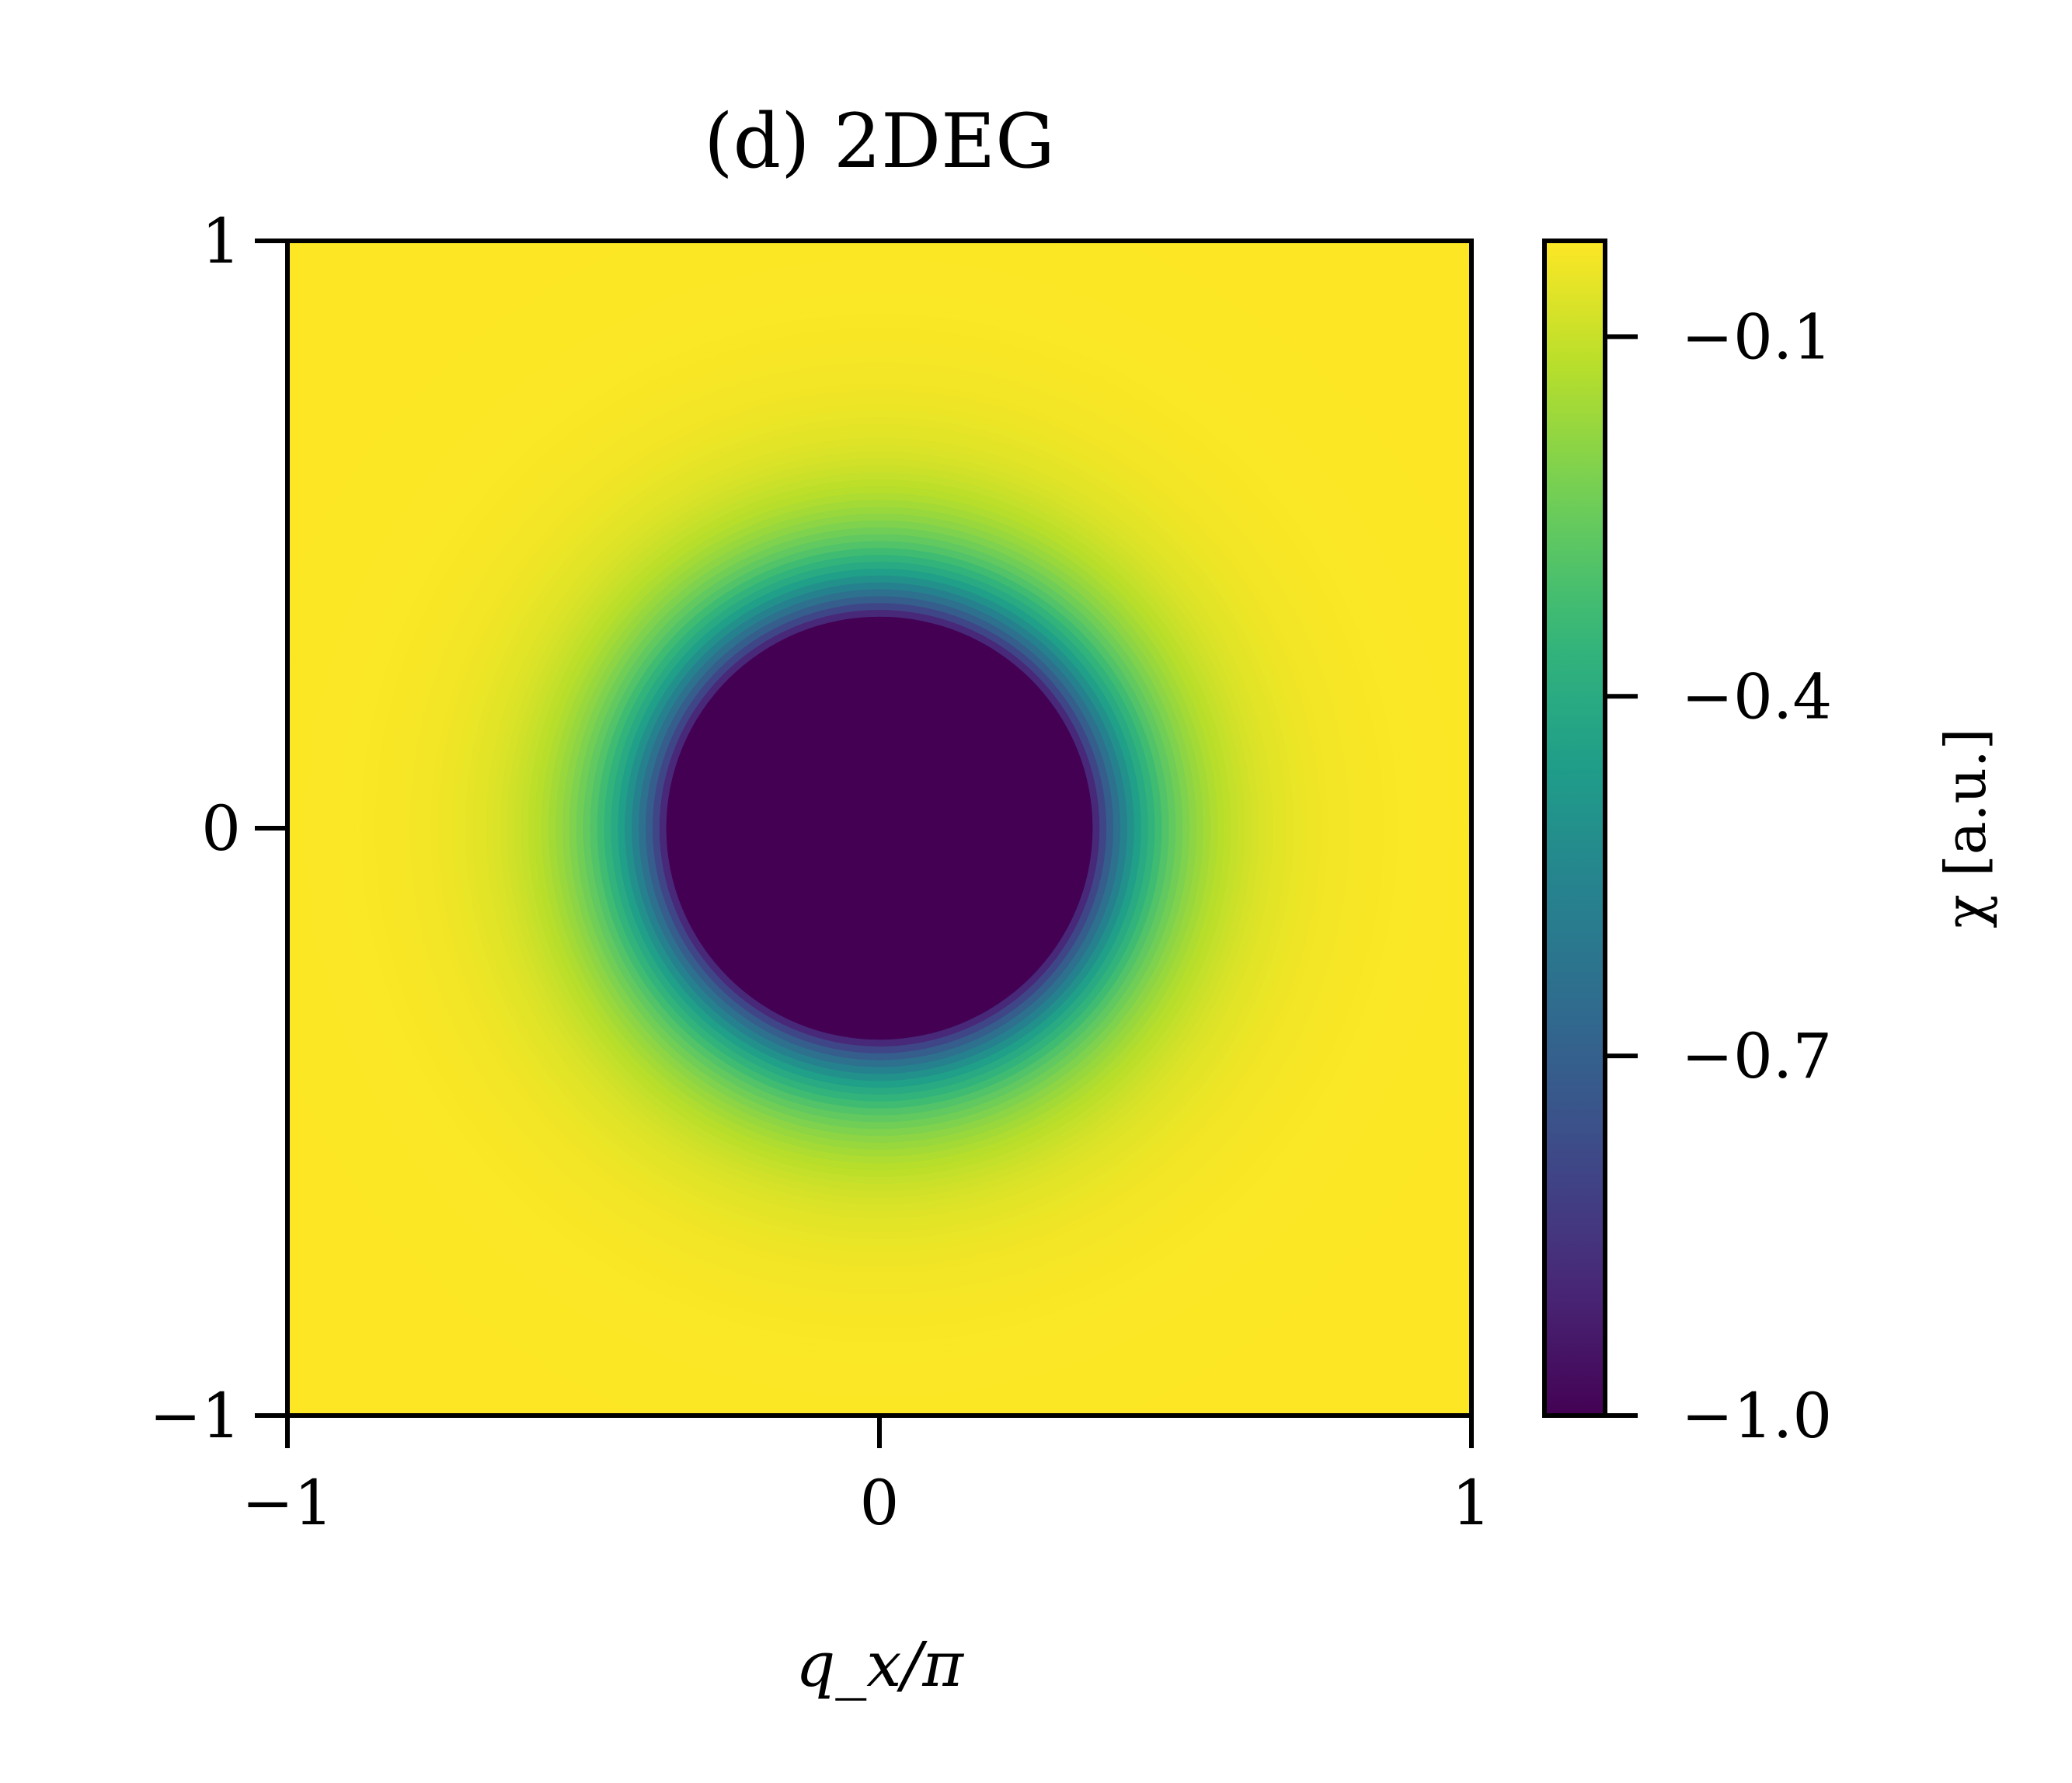  Describe the element at coordinates (879, 141) in the screenshot. I see `chart-title: (d) 2DEG` at that location.